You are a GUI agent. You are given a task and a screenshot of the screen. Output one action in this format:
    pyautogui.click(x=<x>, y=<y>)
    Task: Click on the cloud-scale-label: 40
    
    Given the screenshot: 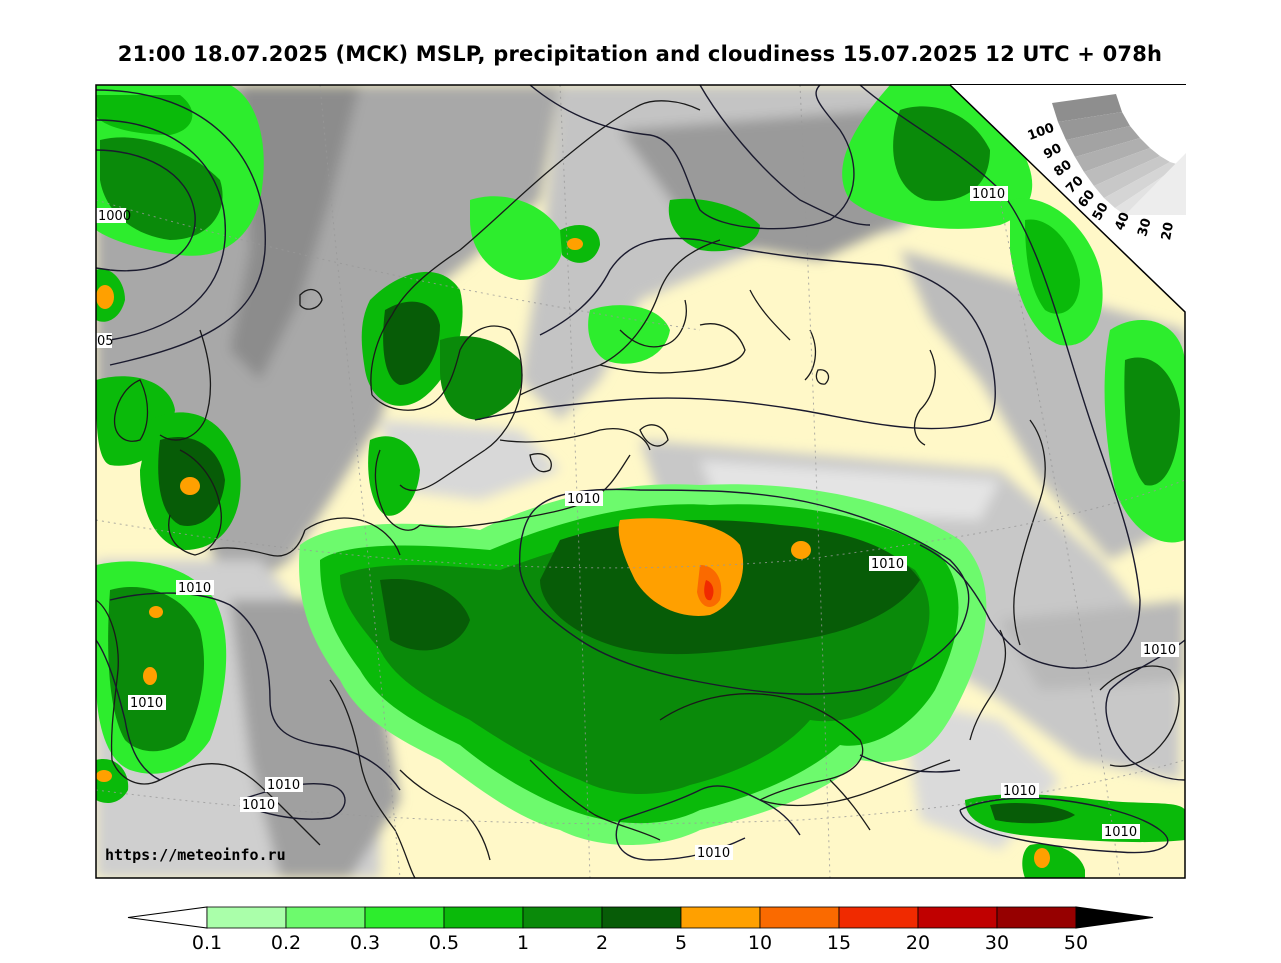 What is the action you would take?
    pyautogui.click(x=1122, y=221)
    